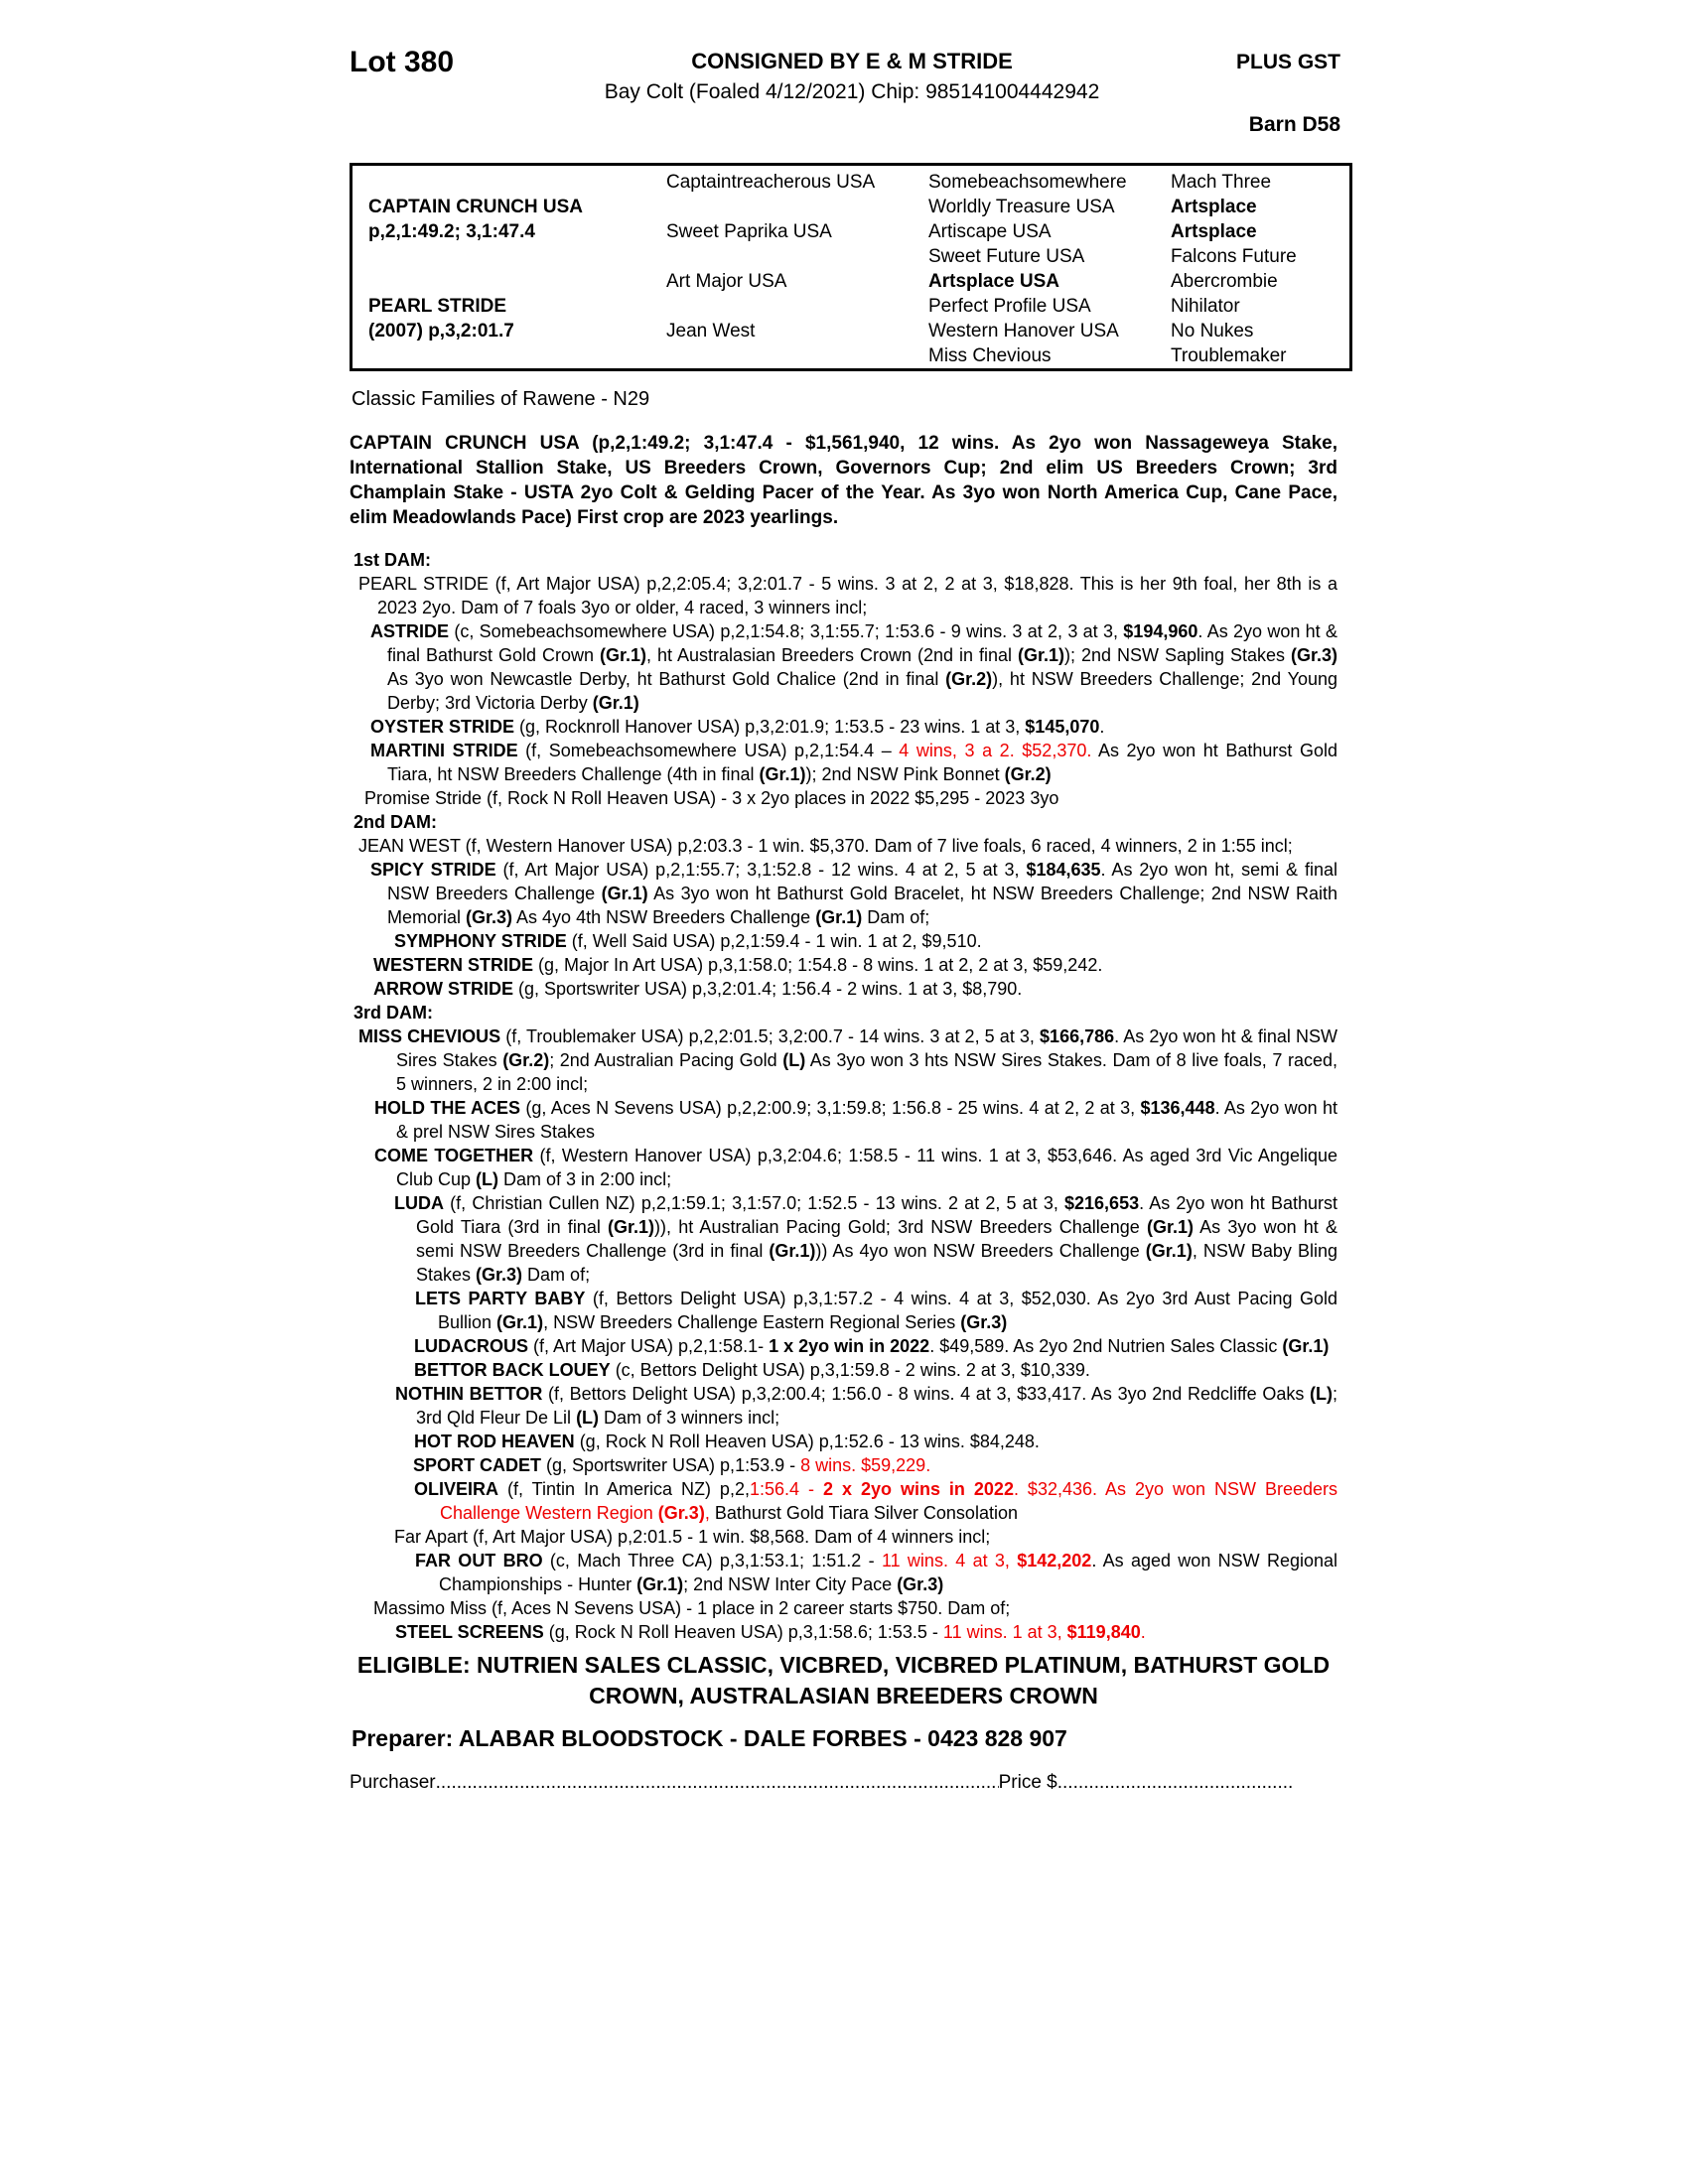 The height and width of the screenshot is (2184, 1688). Describe the element at coordinates (1294, 124) in the screenshot. I see `barn-number: Barn D58` at that location.